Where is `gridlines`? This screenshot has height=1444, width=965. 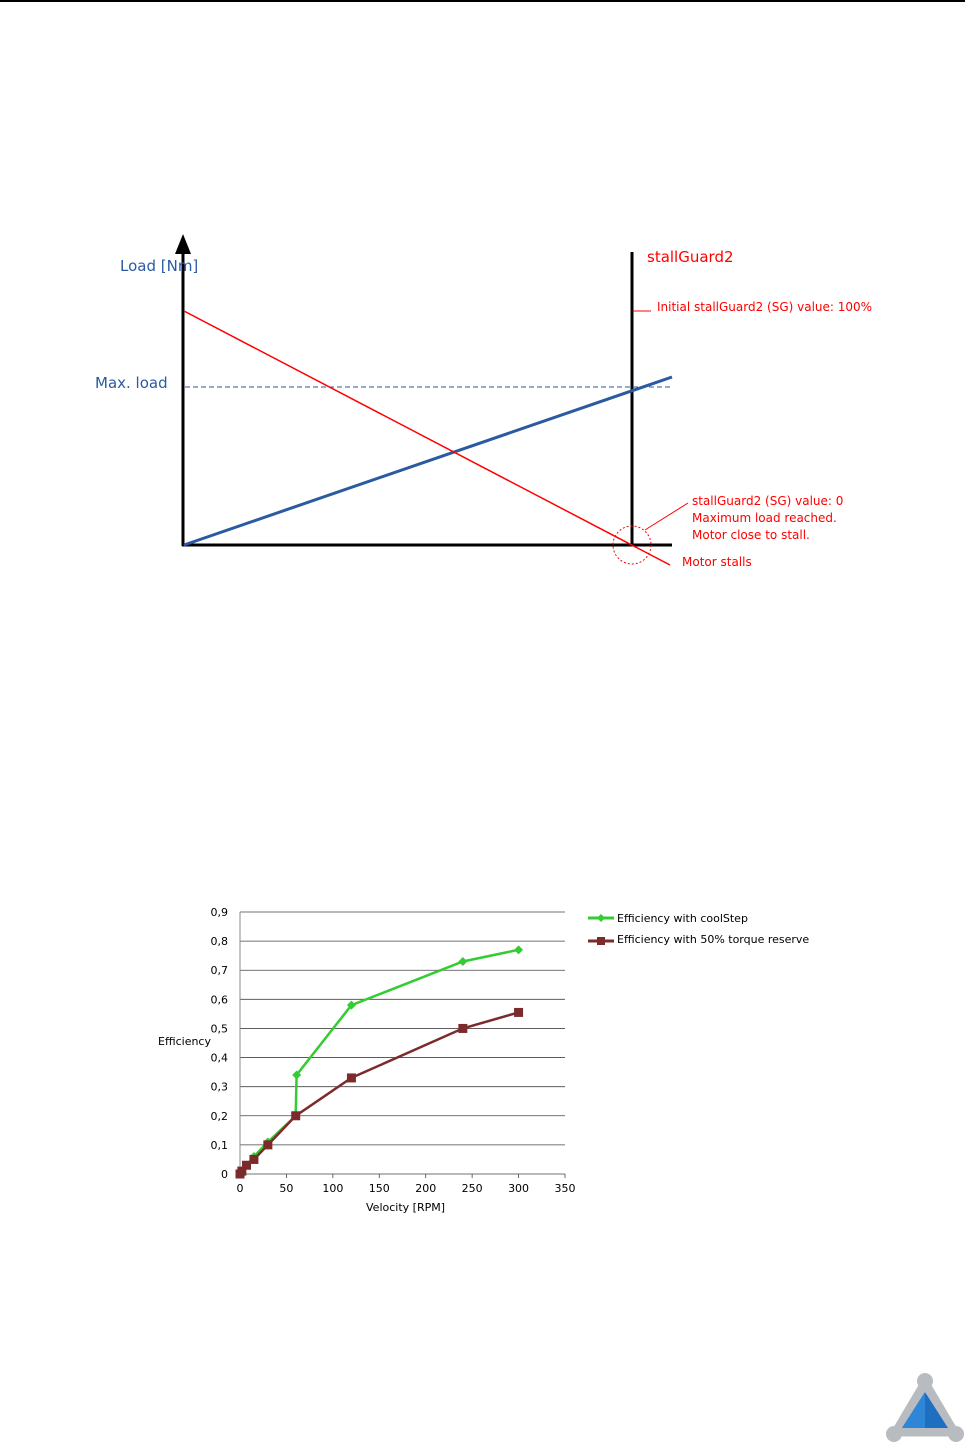 gridlines is located at coordinates (402, 1043).